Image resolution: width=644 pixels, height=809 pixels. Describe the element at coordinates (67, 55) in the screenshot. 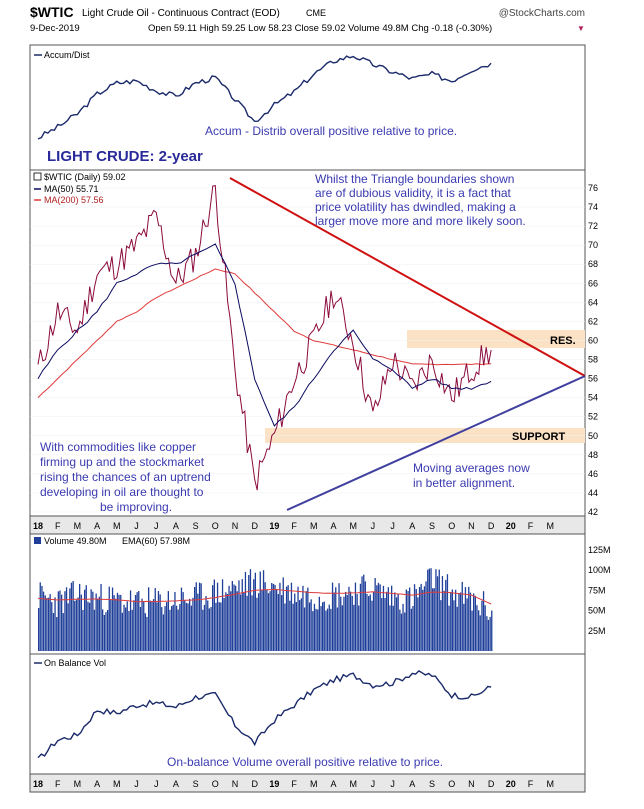

I see `accum-legend-text: Accum/Dist` at that location.